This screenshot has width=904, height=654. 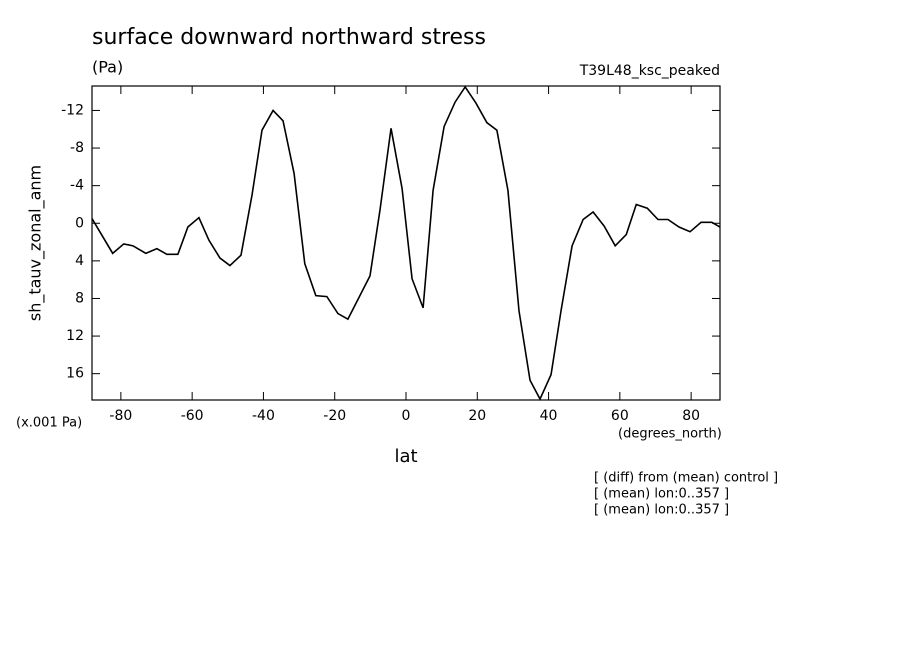 What do you see at coordinates (477, 416) in the screenshot?
I see `x-tick-label: 20` at bounding box center [477, 416].